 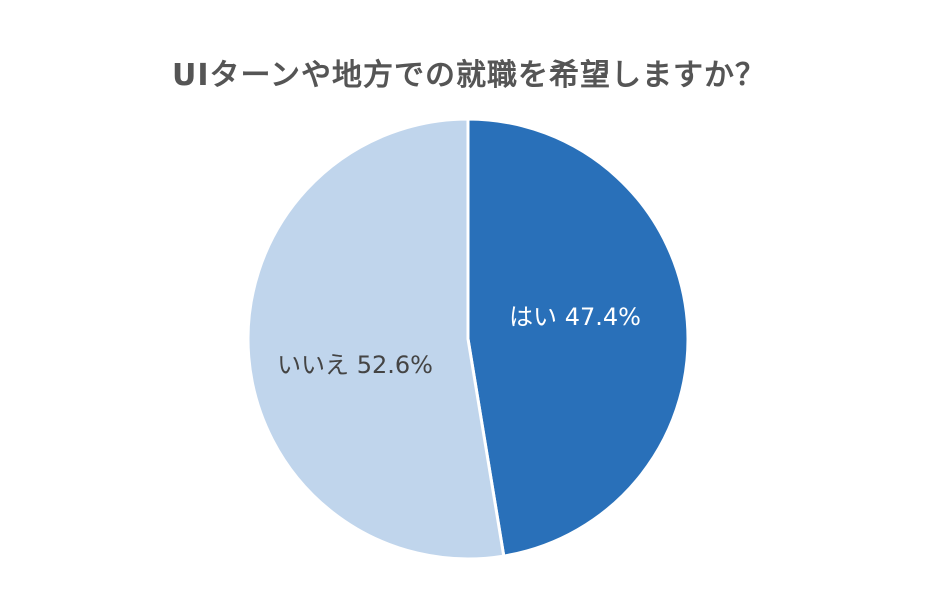 I want to click on slice-label-yes: はい 47.4%, so click(x=575, y=317).